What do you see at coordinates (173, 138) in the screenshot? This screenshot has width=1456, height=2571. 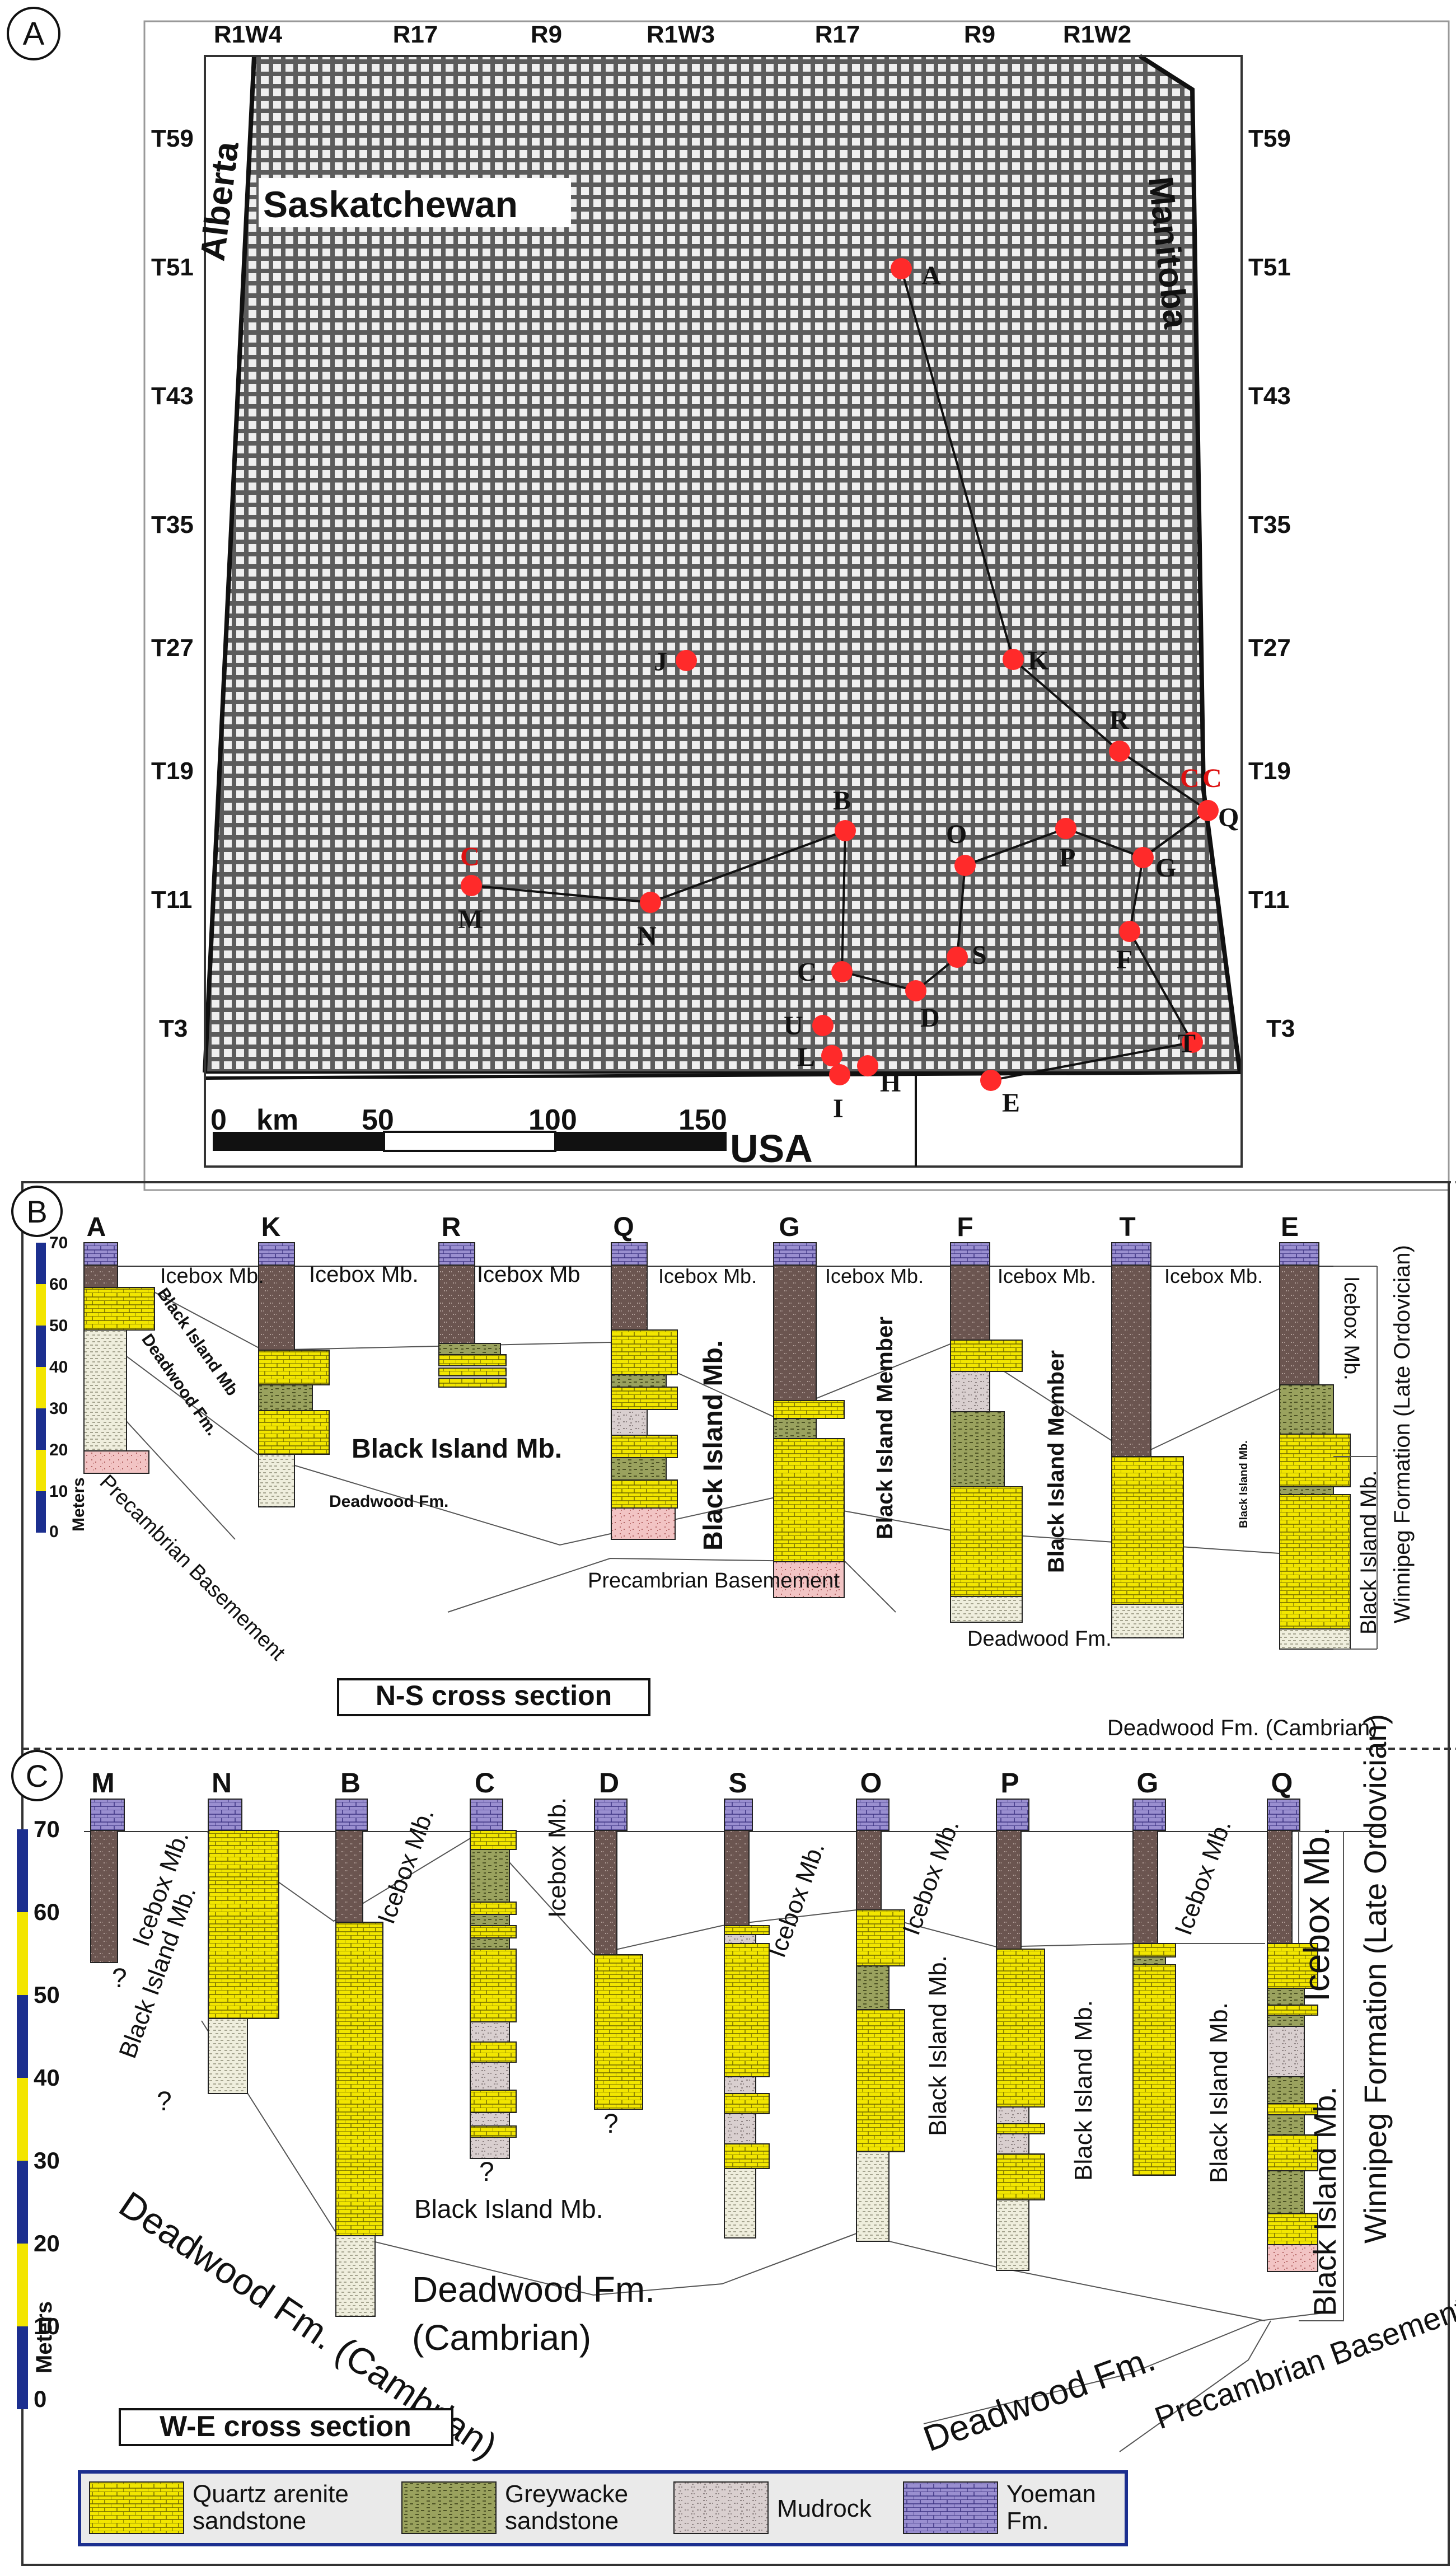 I see `township-label: T59` at bounding box center [173, 138].